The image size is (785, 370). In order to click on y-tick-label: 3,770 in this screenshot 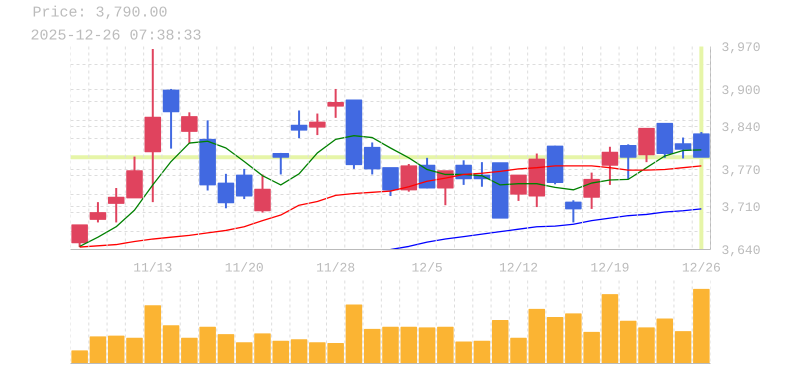, I will do `click(741, 170)`.